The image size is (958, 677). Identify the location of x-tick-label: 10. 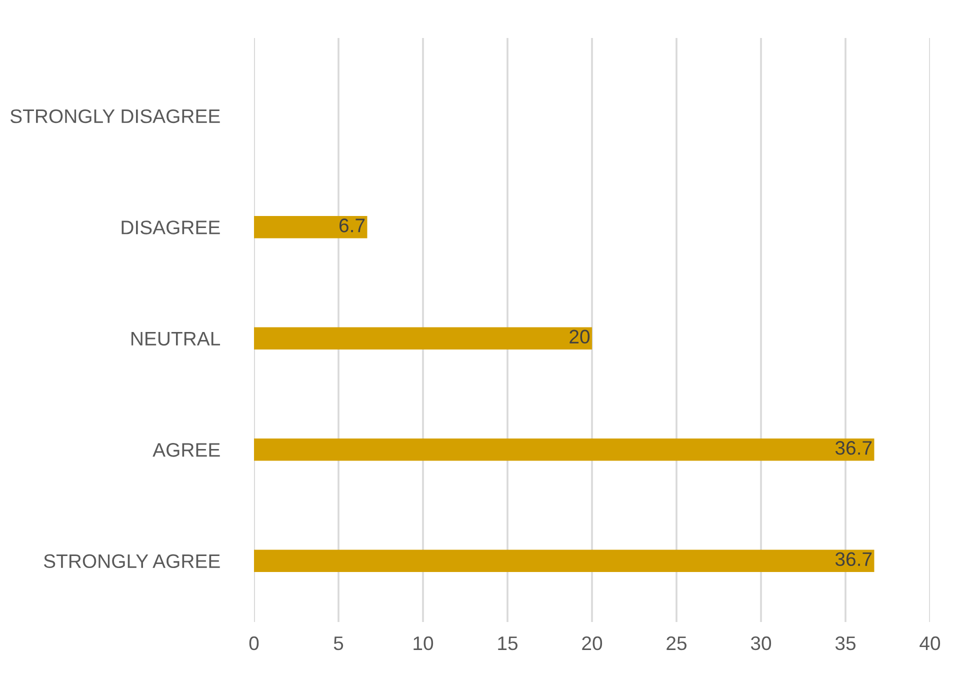
(424, 643).